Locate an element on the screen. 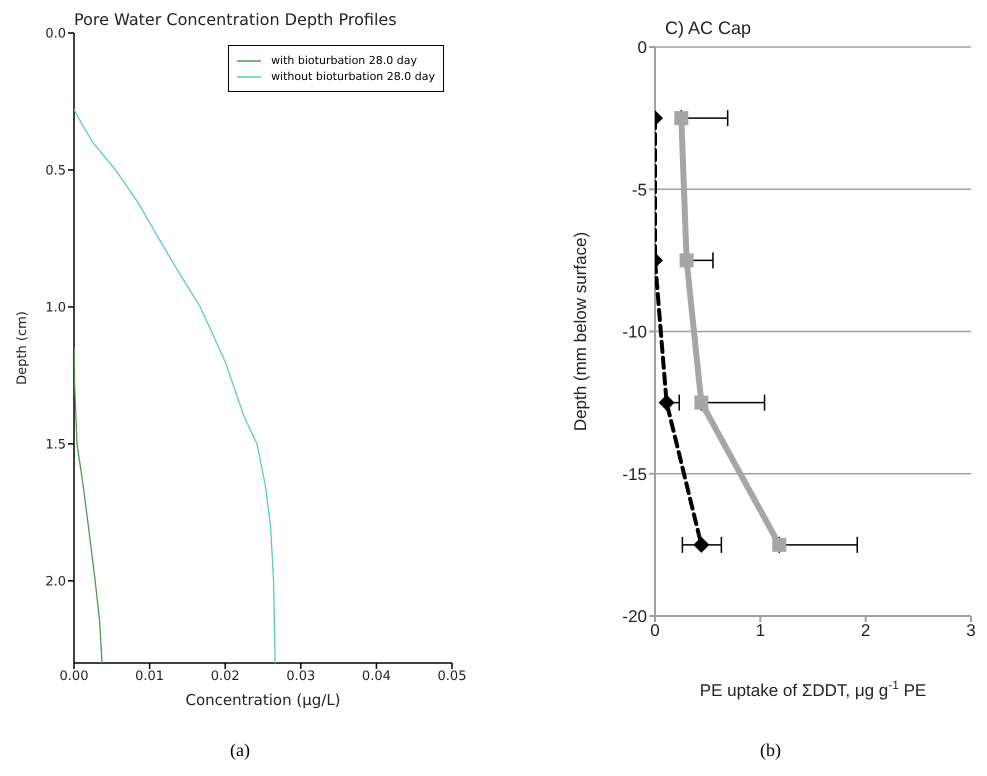 The height and width of the screenshot is (776, 987). legend-label: with bioturbation 28.0 day is located at coordinates (344, 60).